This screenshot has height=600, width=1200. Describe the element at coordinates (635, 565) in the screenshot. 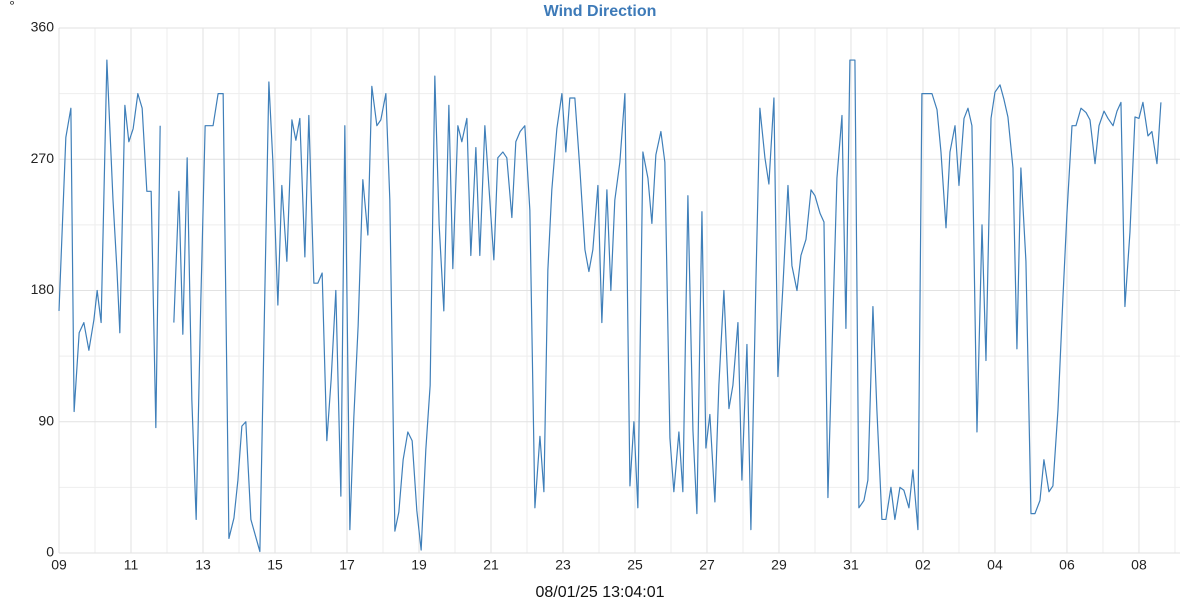

I see `x-tick-label: 25` at that location.